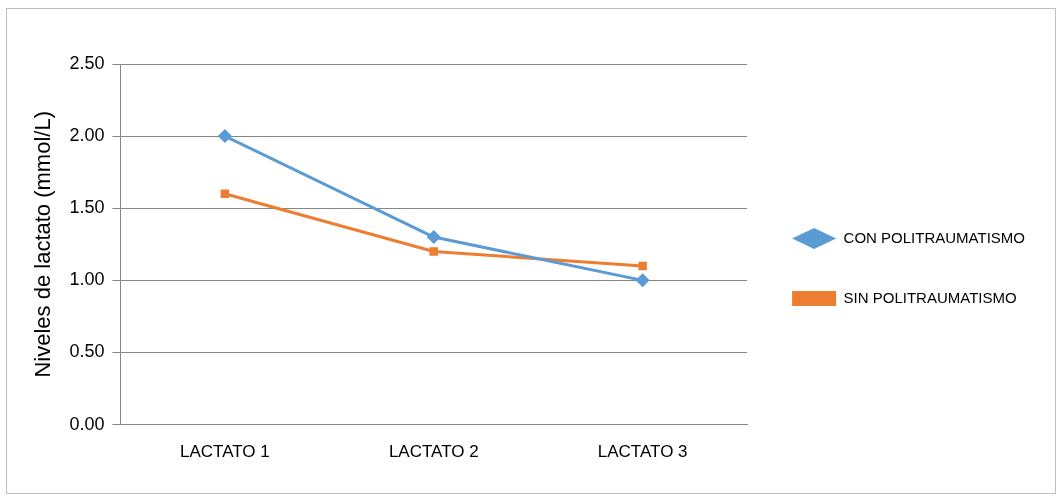 The image size is (1062, 498). What do you see at coordinates (930, 297) in the screenshot?
I see `legend-label: SIN POLITRAUMATISMO` at bounding box center [930, 297].